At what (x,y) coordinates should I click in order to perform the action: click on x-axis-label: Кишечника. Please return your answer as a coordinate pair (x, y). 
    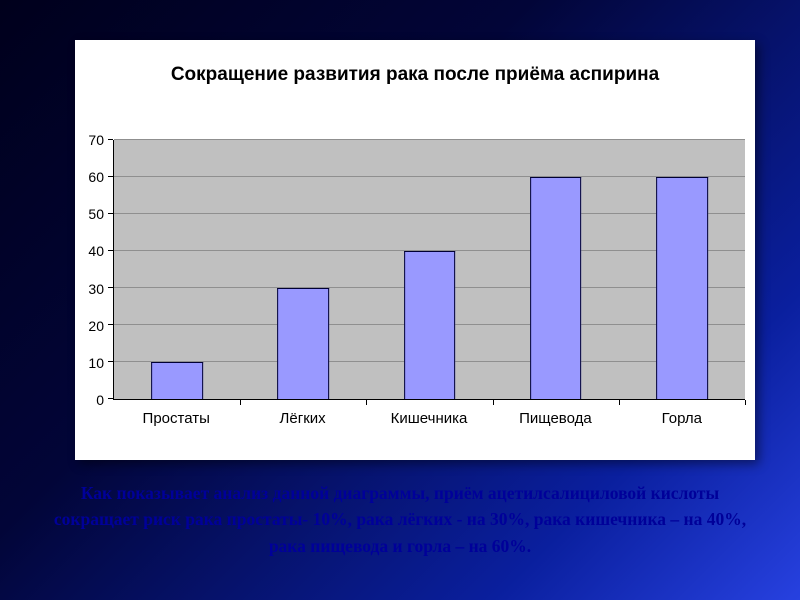
    Looking at the image, I should click on (429, 418).